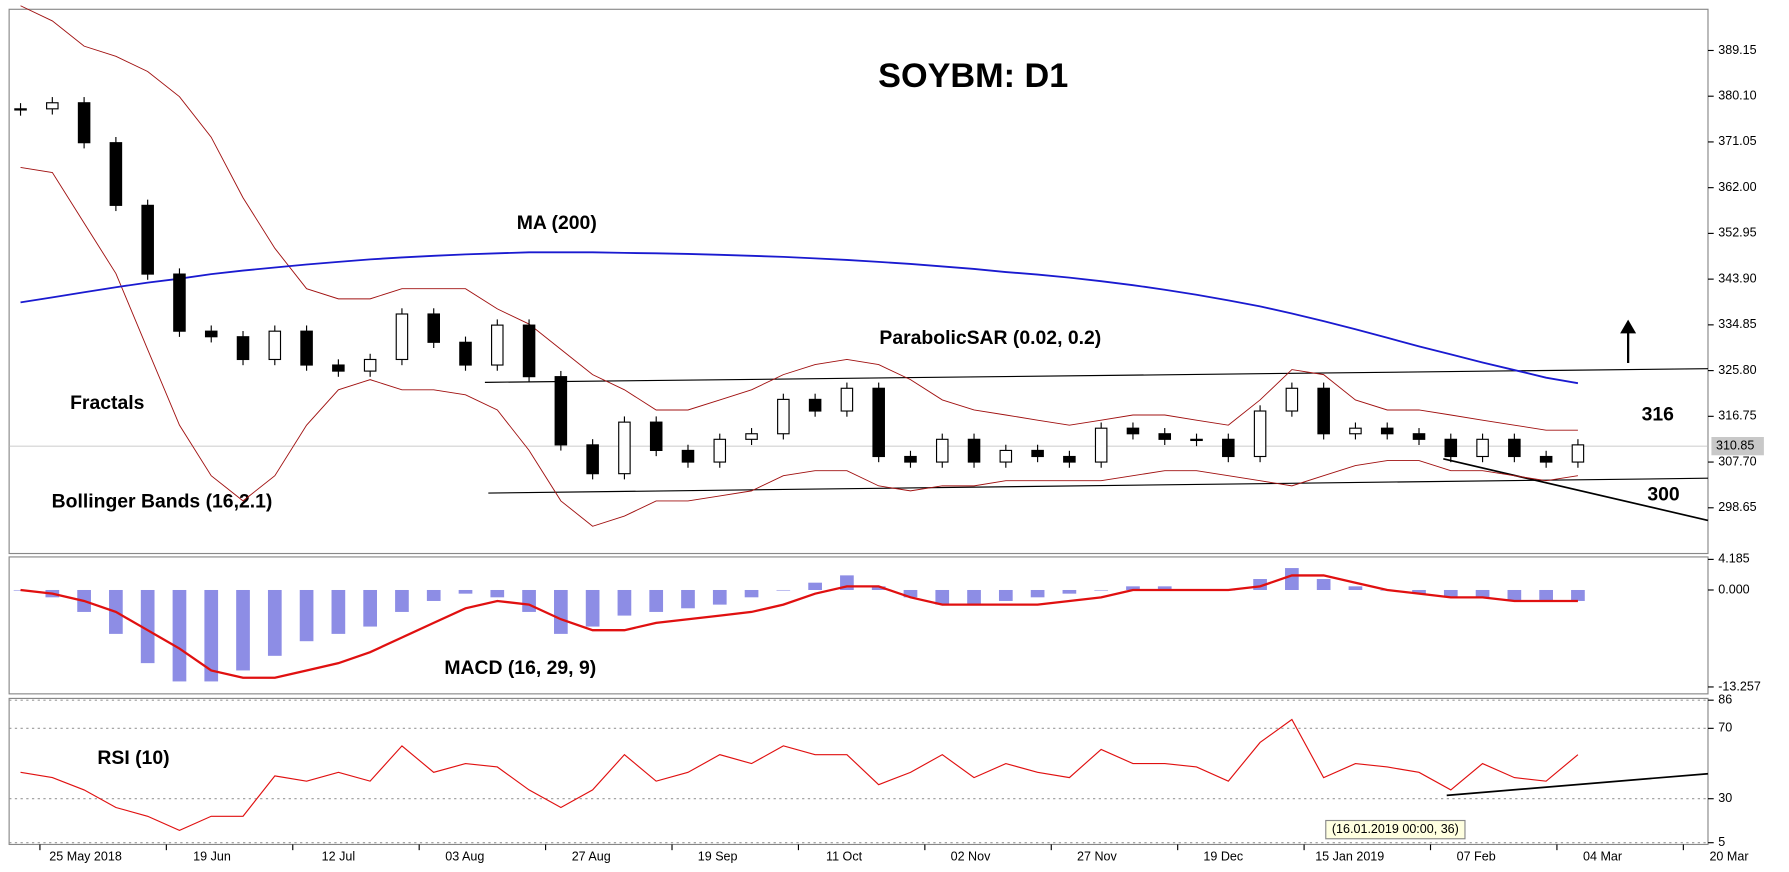 The image size is (1789, 872). What do you see at coordinates (799, 626) in the screenshot?
I see `macd-signal` at bounding box center [799, 626].